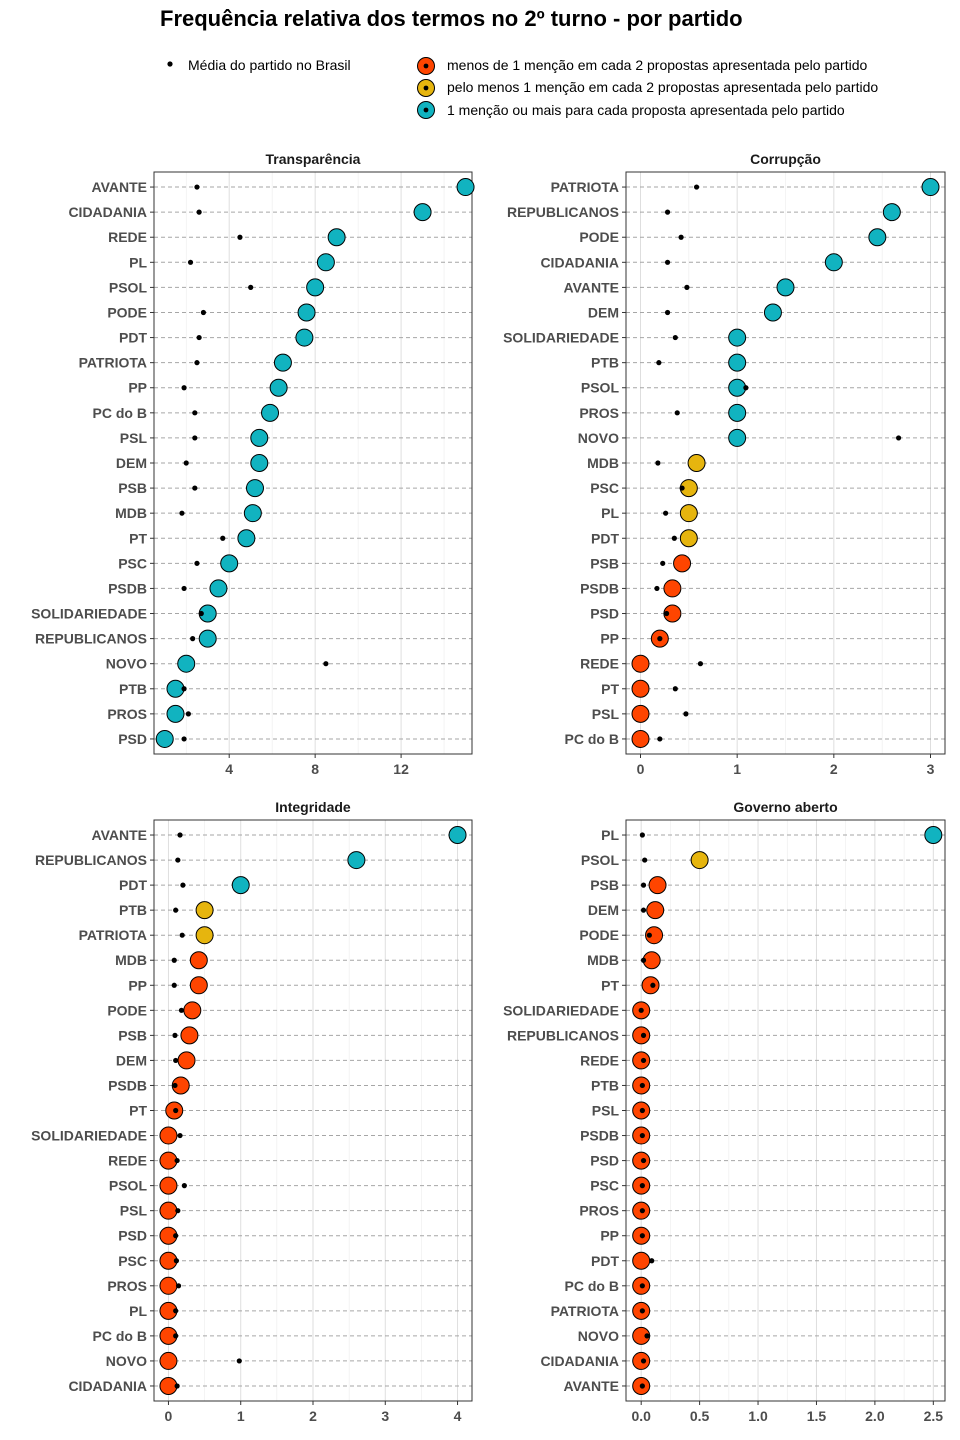 The width and height of the screenshot is (960, 1440). What do you see at coordinates (599, 1136) in the screenshot?
I see `y-tick-label: PSDB` at bounding box center [599, 1136].